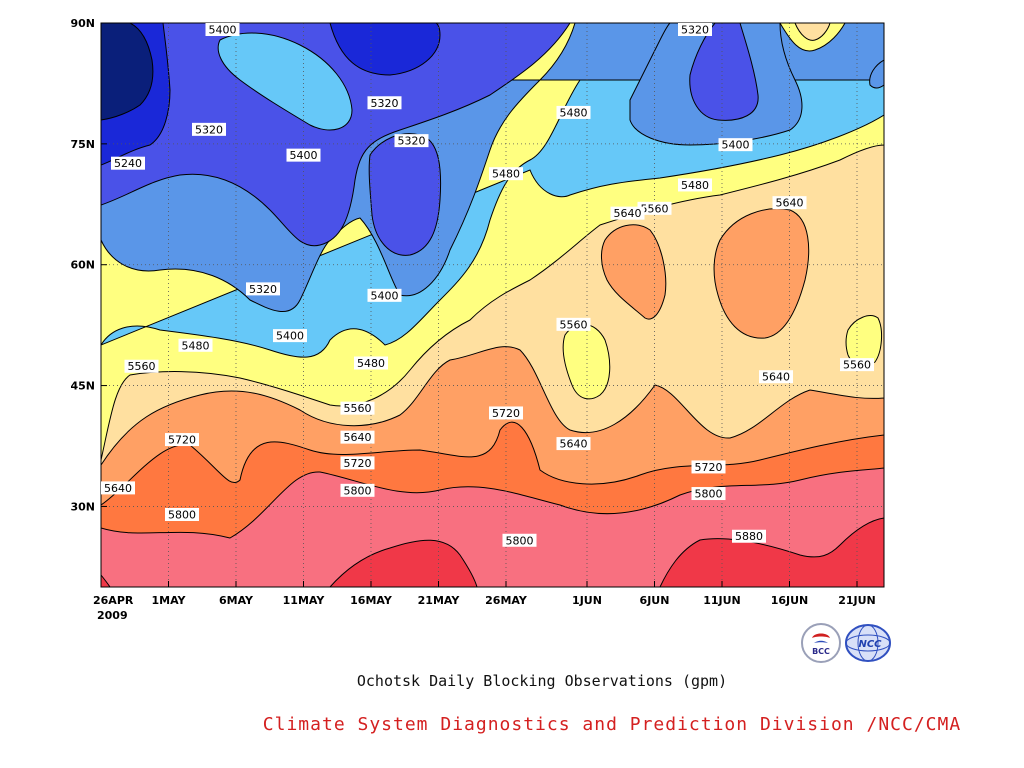 The image size is (1024, 768). I want to click on fill-5320-top-center, so click(385, 49).